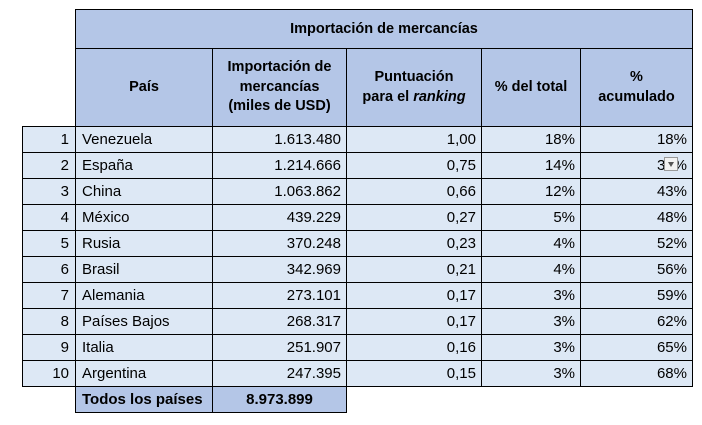  I want to click on header-pct-cumulative: % acumulado, so click(636, 87).